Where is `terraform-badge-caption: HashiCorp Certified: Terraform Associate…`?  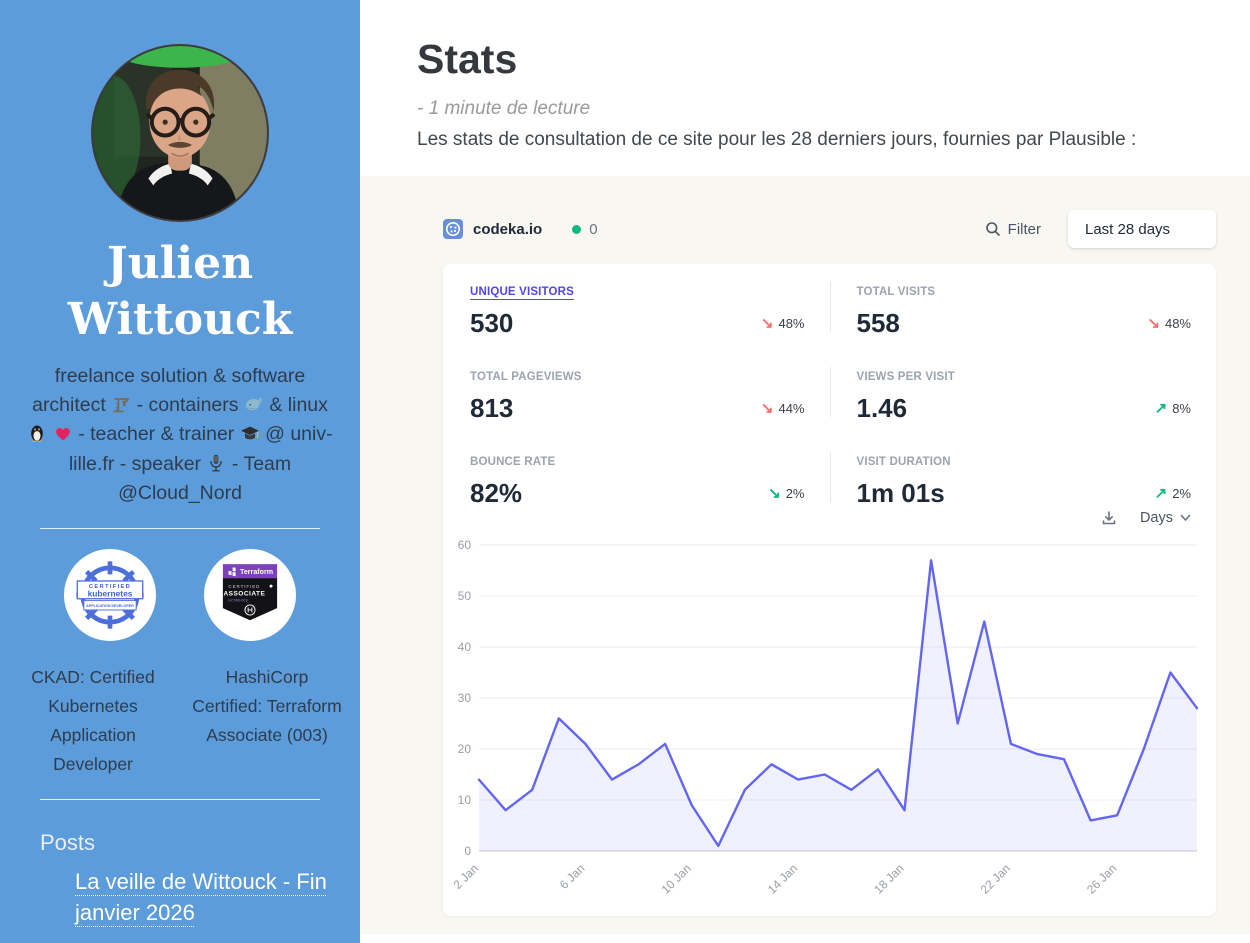 terraform-badge-caption: HashiCorp Certified: Terraform Associate… is located at coordinates (267, 706).